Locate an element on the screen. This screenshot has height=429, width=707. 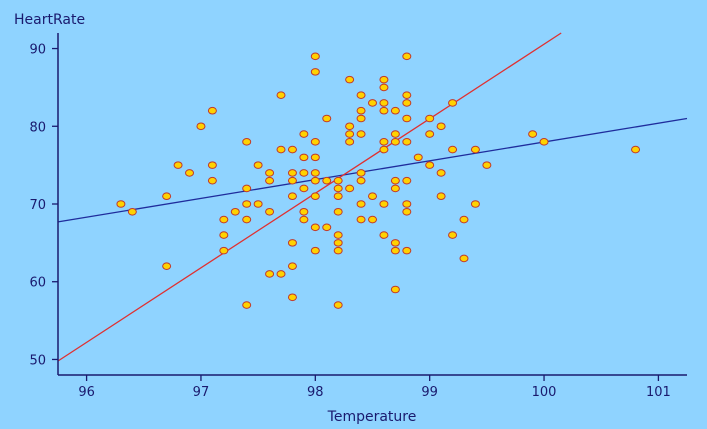
x-tick-label: 101 is located at coordinates (658, 392).